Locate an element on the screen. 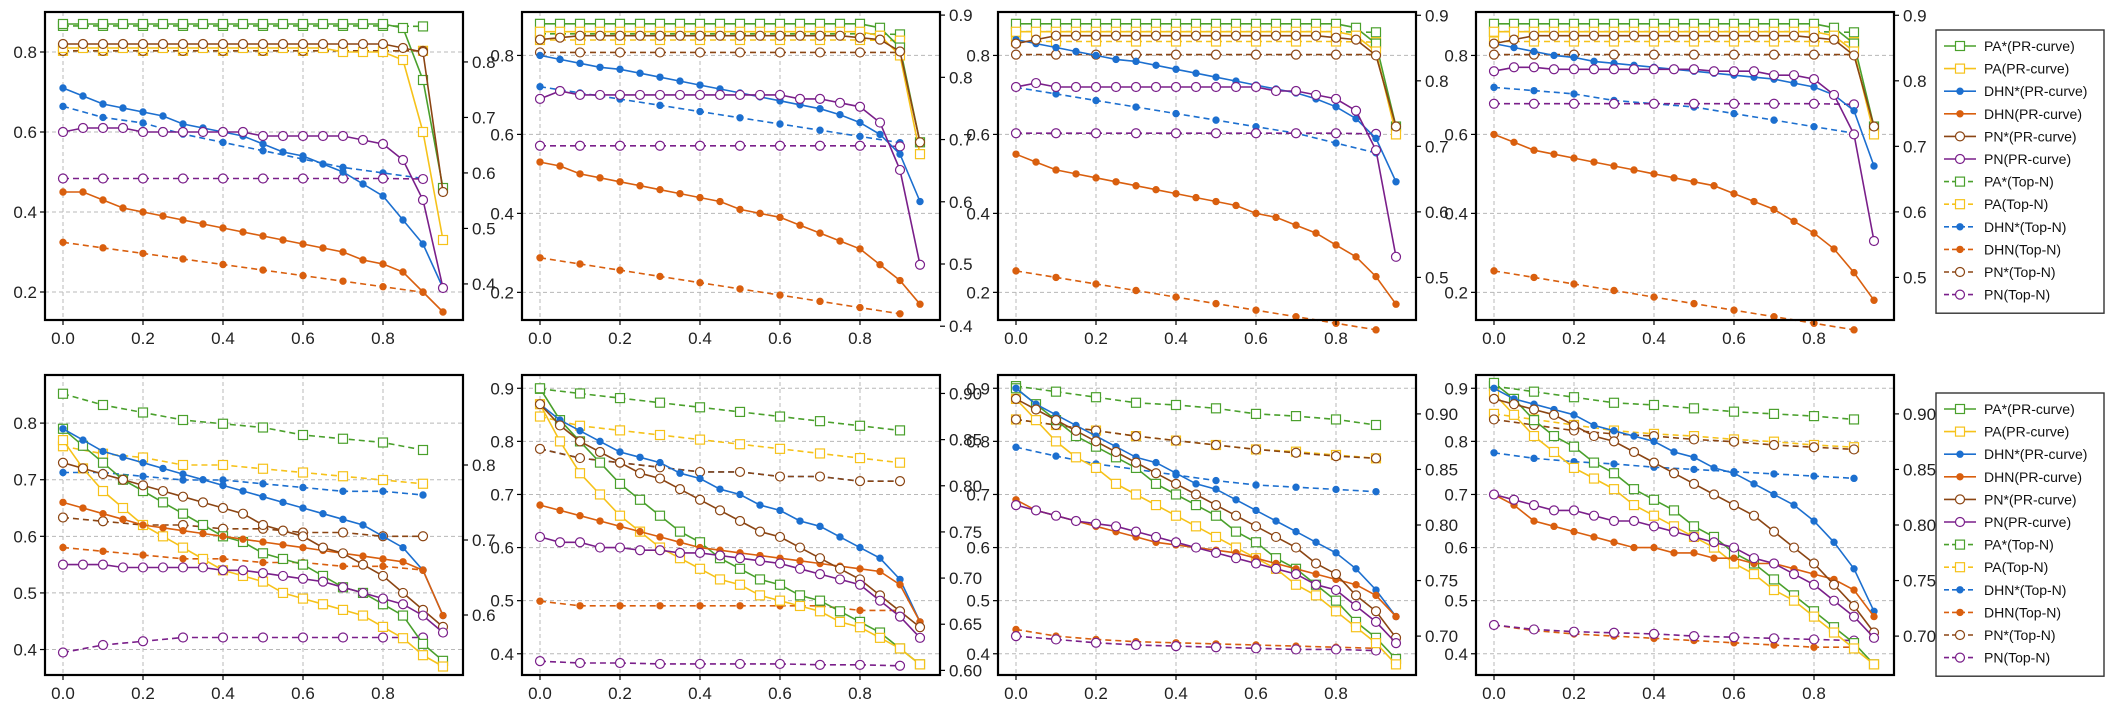 This screenshot has height=714, width=2113. legend-label: PA*(Top-N) is located at coordinates (2019, 545).